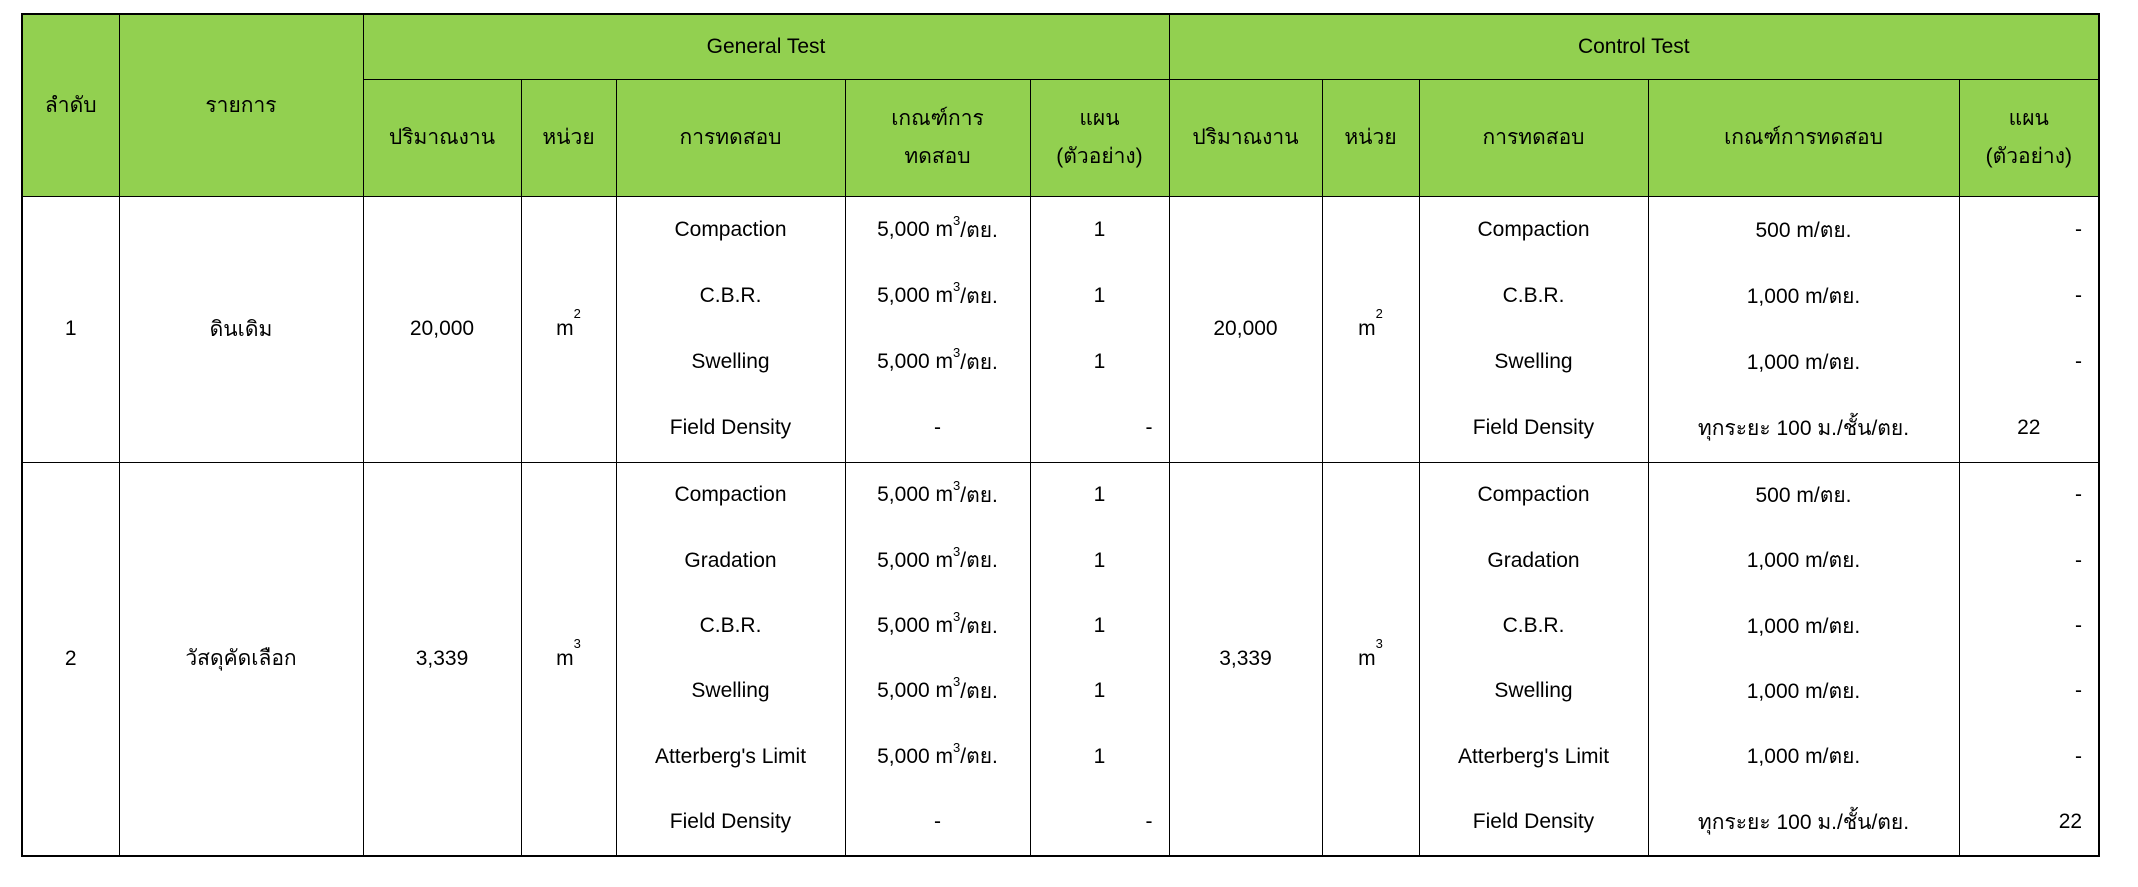 The image size is (2138, 887). What do you see at coordinates (442, 137) in the screenshot?
I see `header-general-quantity: ปริมาณงาน` at bounding box center [442, 137].